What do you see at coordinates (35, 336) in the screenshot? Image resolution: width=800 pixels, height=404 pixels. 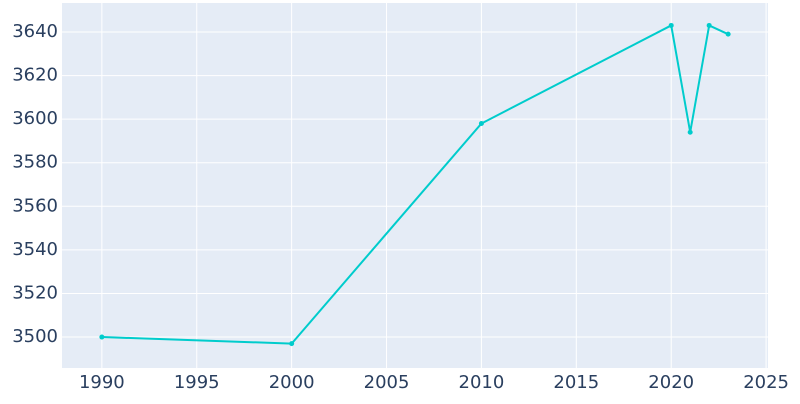 I see `y-tick-label: 3500` at bounding box center [35, 336].